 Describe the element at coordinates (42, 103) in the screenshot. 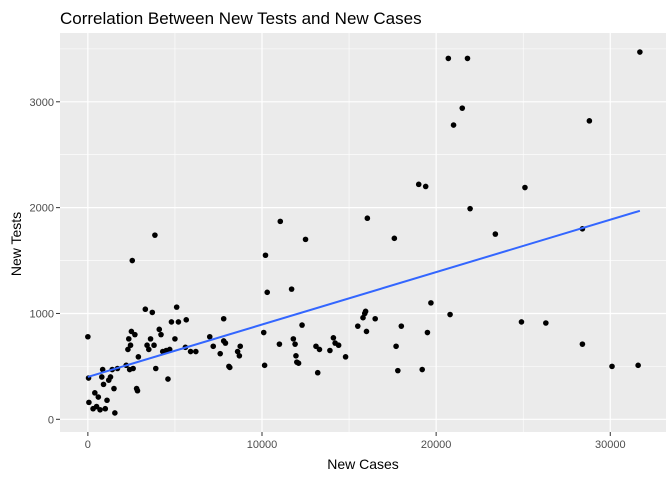

I see `y-tick-label: 3000` at that location.